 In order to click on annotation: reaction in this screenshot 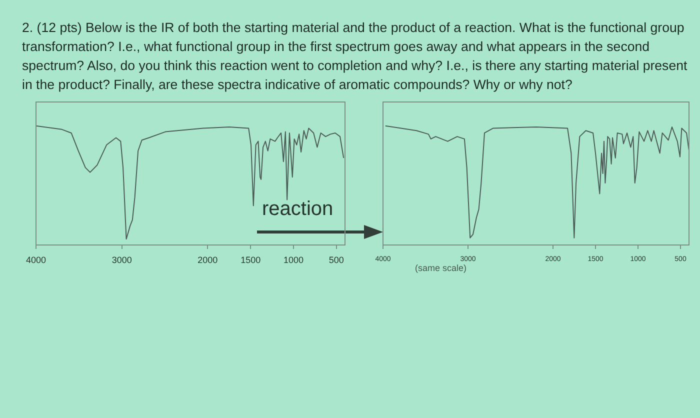, I will do `click(298, 209)`.